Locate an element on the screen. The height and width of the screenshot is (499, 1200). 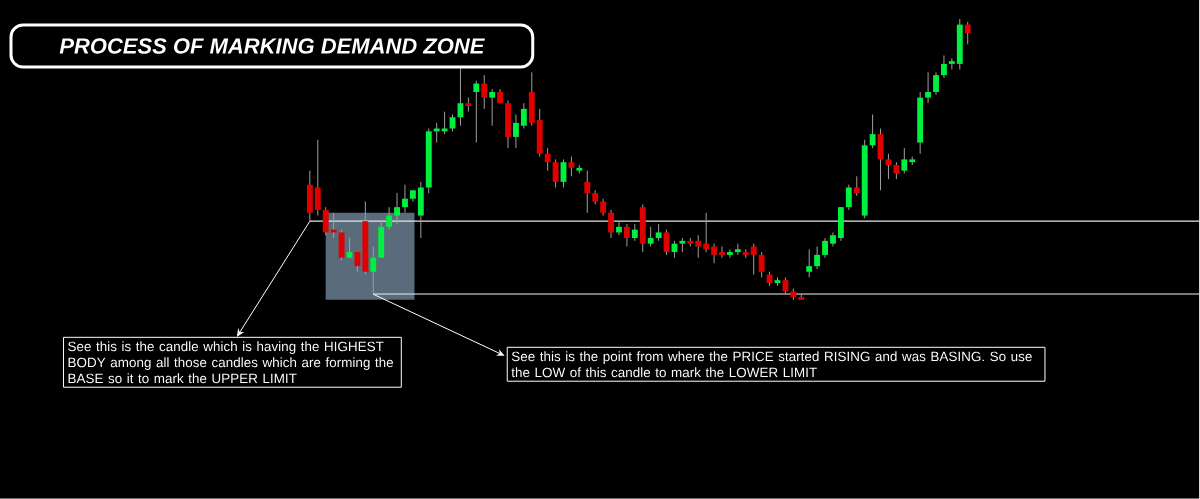
text: PROCESS OF MARKING DEMAND ZONE is located at coordinates (272, 46).